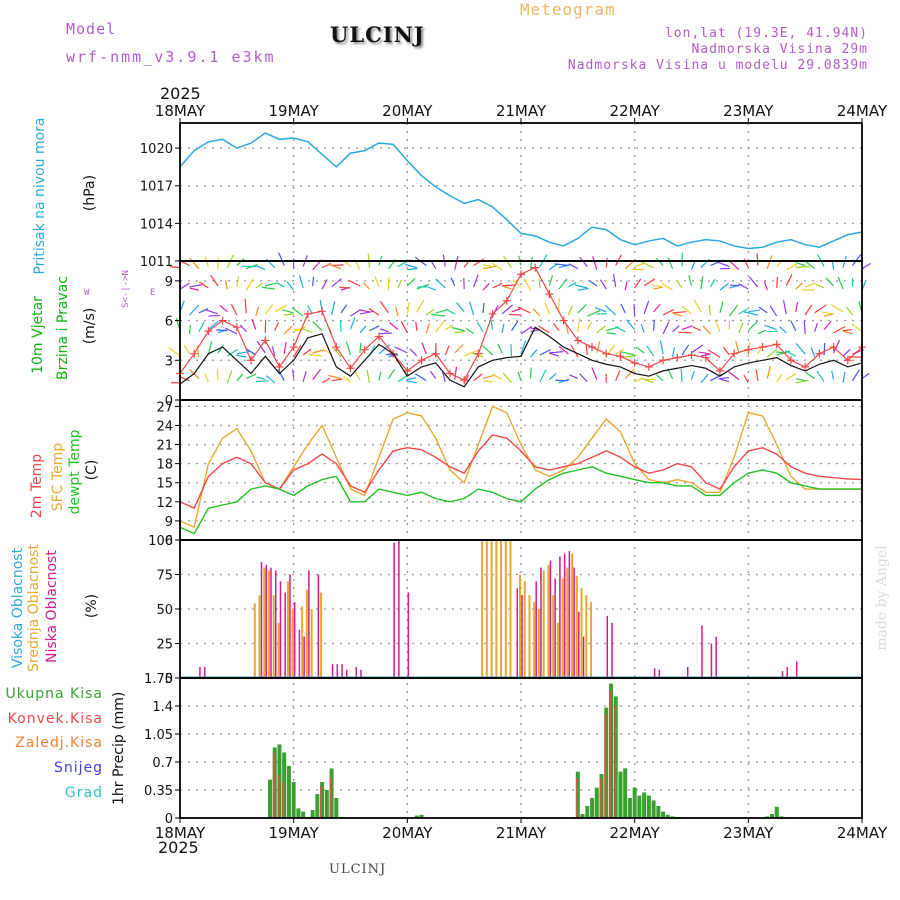 The height and width of the screenshot is (900, 900). I want to click on temp-tick-label: 6, so click(169, 541).